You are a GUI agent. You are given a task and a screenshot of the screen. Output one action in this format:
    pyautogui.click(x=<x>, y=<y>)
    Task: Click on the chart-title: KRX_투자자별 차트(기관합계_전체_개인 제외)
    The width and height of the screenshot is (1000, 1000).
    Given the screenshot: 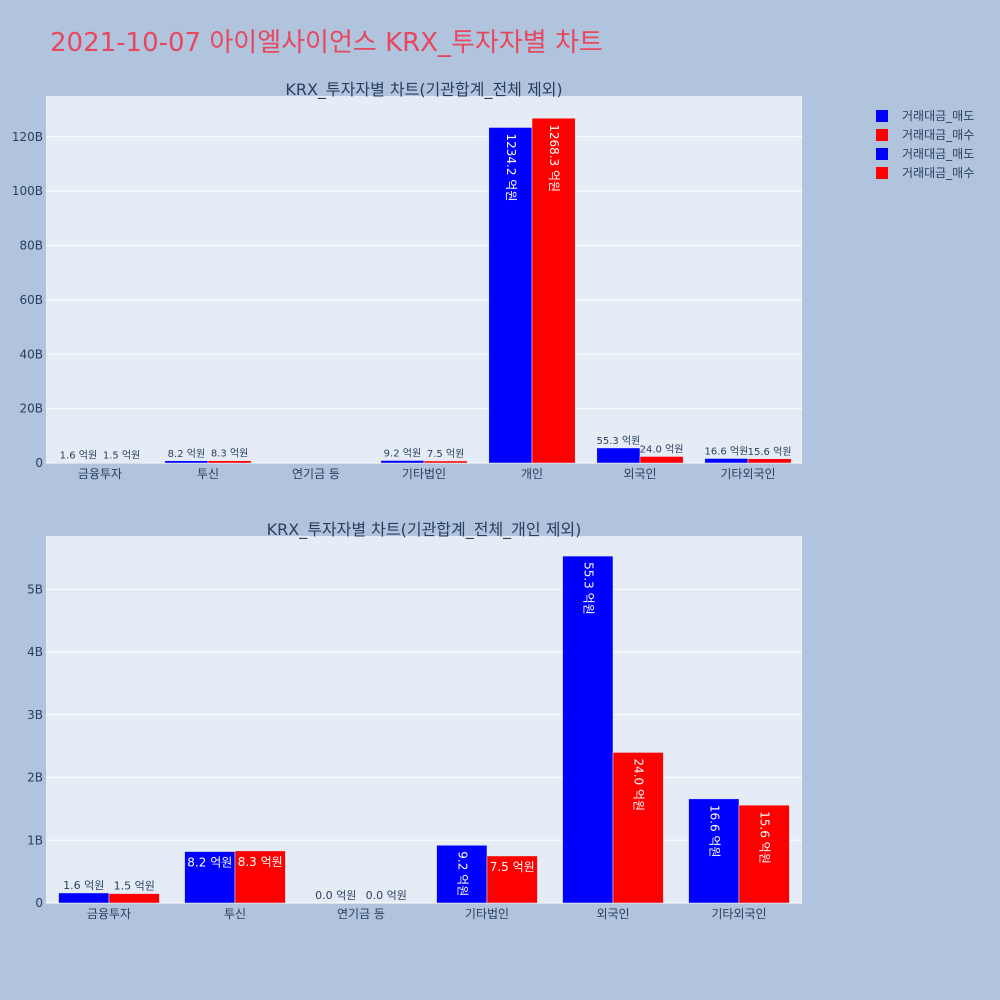 What is the action you would take?
    pyautogui.click(x=424, y=530)
    